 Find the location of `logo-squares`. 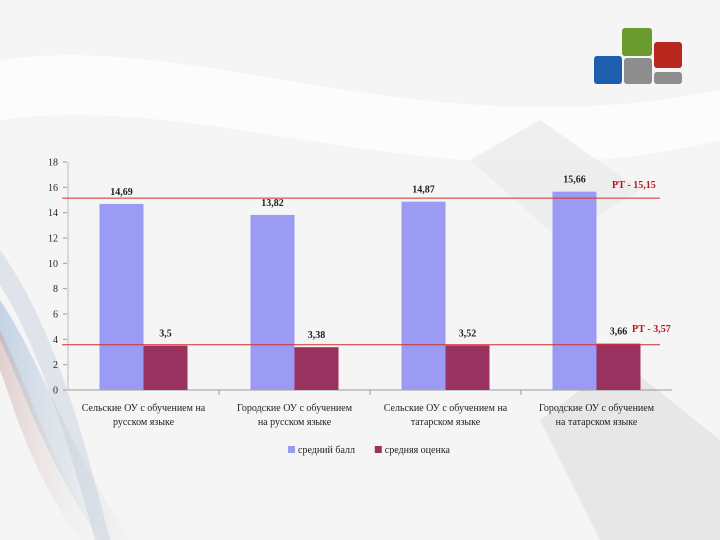

logo-squares is located at coordinates (638, 56).